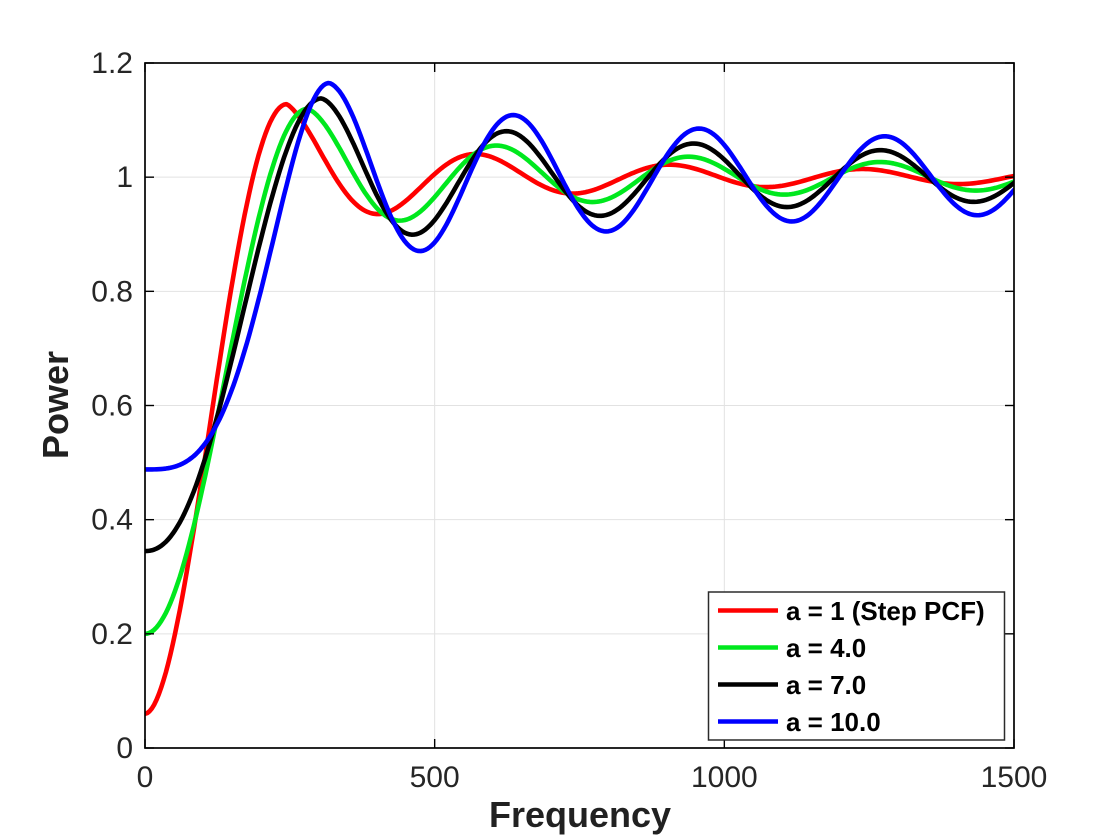 The width and height of the screenshot is (1120, 840). What do you see at coordinates (112, 63) in the screenshot?
I see `y-tick-label: 1.2` at bounding box center [112, 63].